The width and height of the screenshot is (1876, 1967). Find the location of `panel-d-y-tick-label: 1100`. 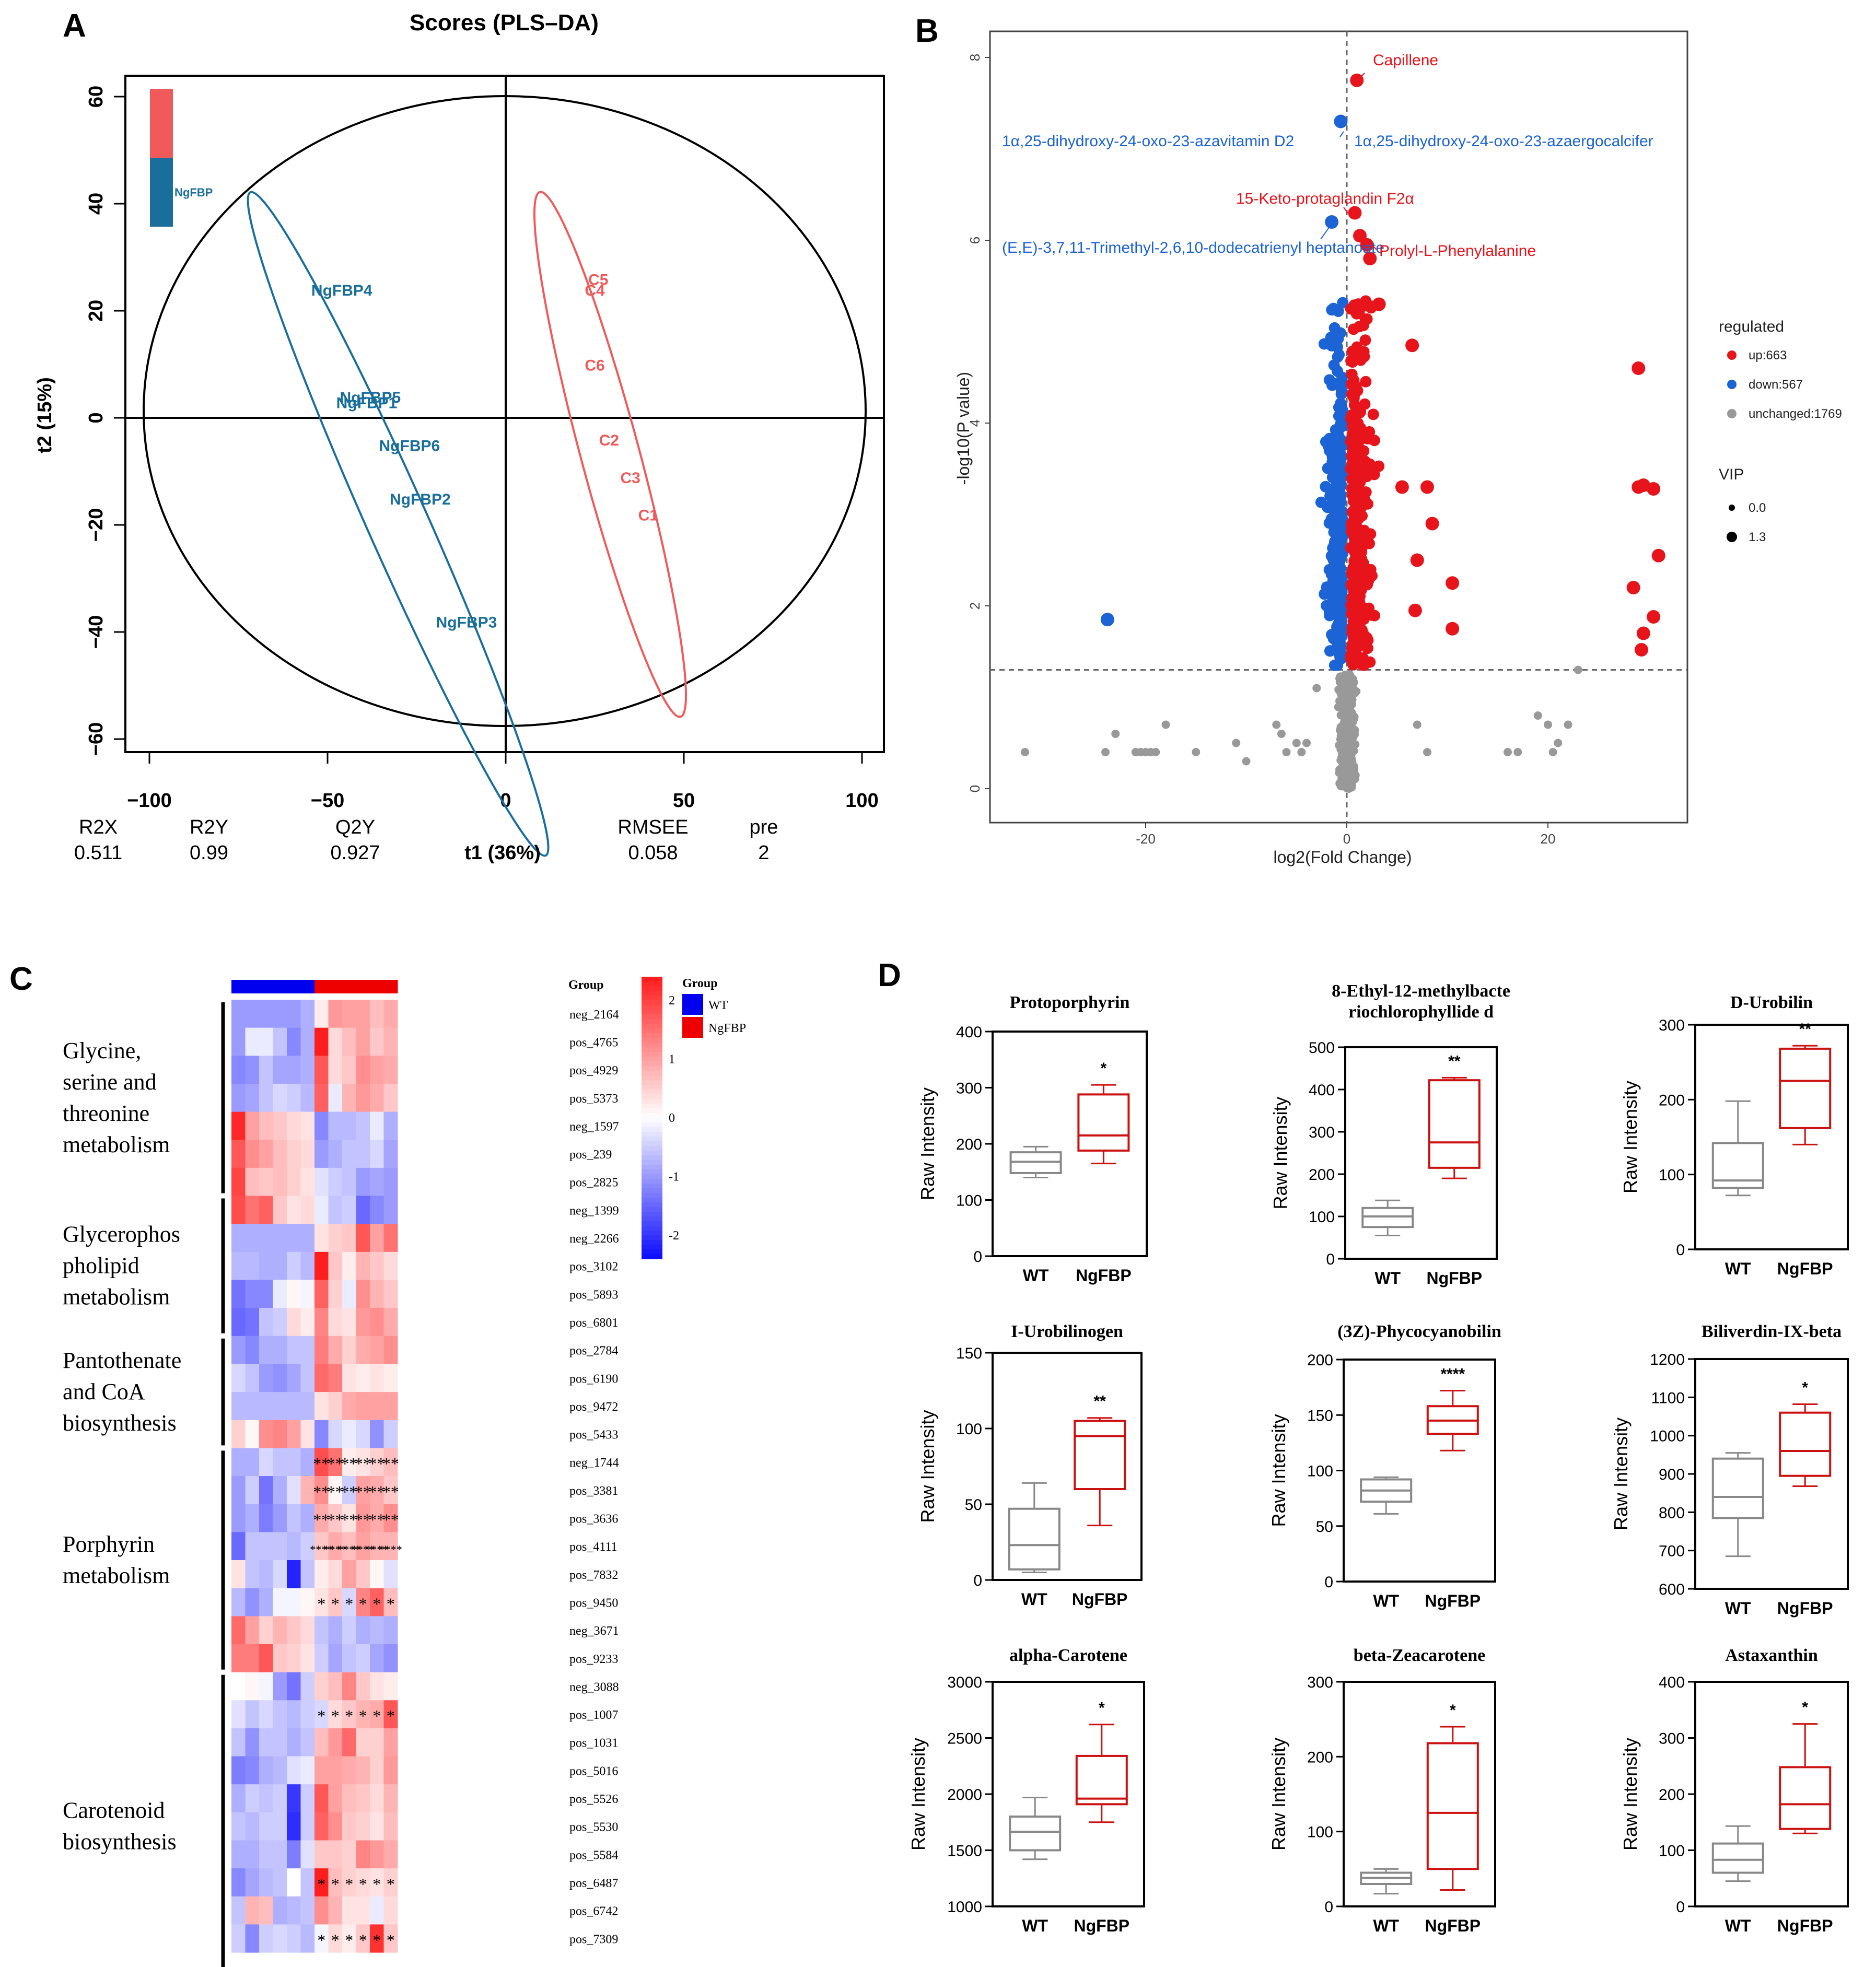

panel-d-y-tick-label: 1100 is located at coordinates (1668, 1398).